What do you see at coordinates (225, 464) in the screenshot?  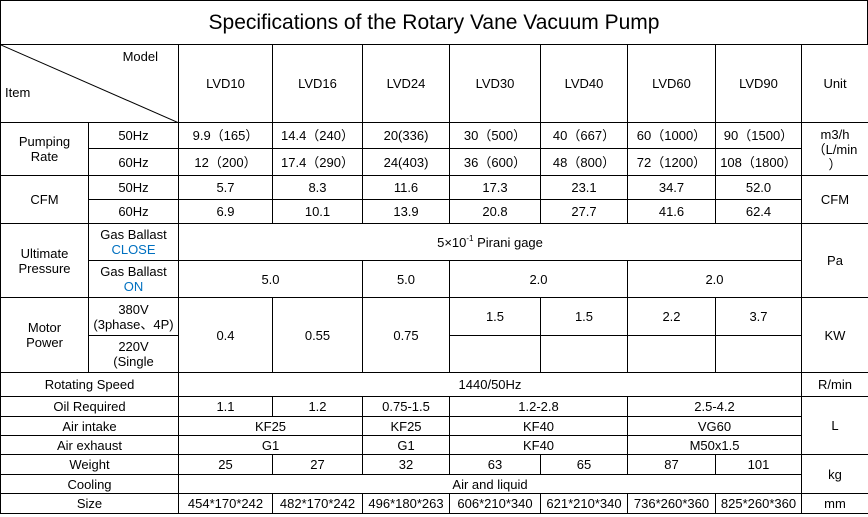 I see `cell: 25` at bounding box center [225, 464].